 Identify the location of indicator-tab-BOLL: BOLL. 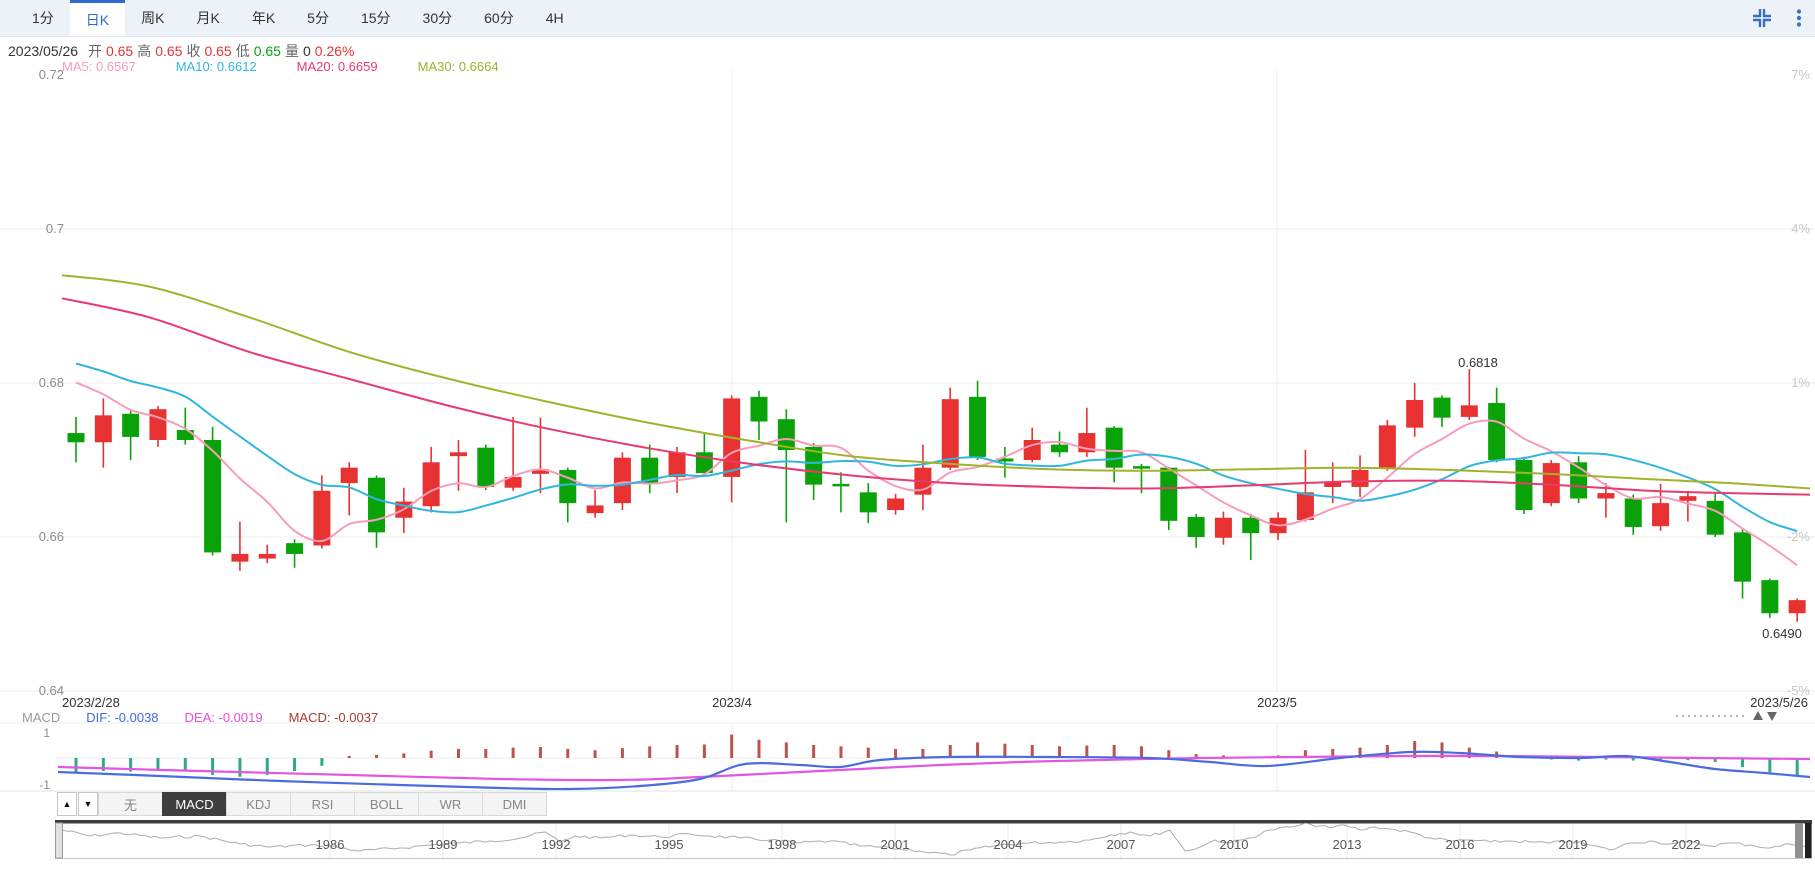
(386, 804).